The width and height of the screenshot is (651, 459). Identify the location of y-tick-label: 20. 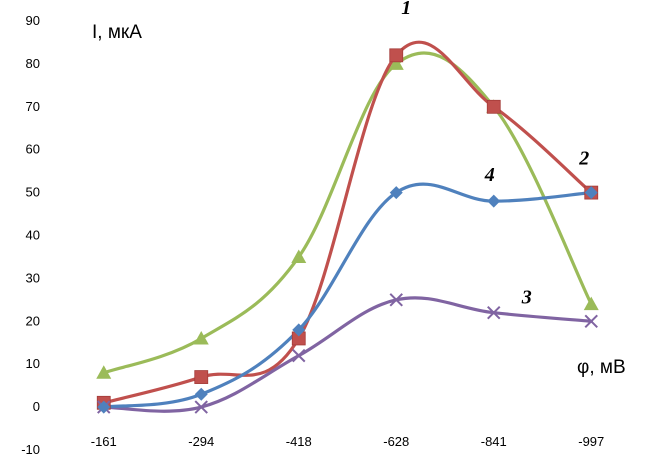
(33, 320).